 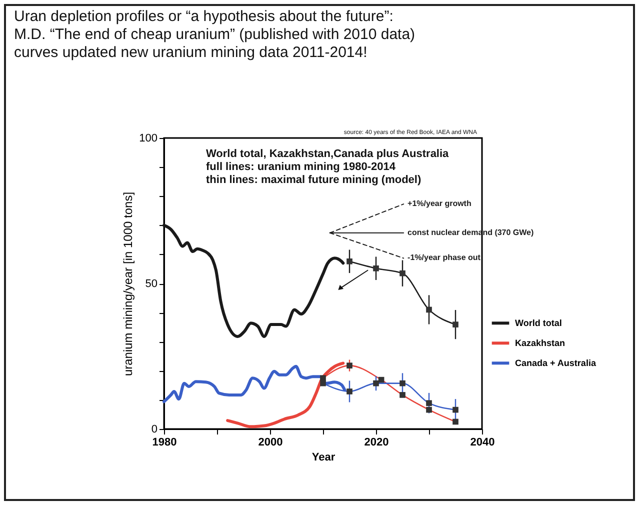 What do you see at coordinates (324, 458) in the screenshot?
I see `x-axis-title: Year` at bounding box center [324, 458].